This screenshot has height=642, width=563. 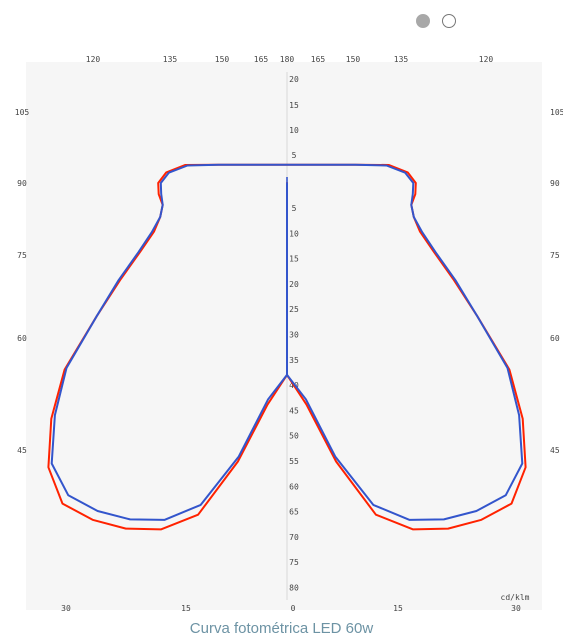 What do you see at coordinates (294, 436) in the screenshot?
I see `radial-tick-label: 50` at bounding box center [294, 436].